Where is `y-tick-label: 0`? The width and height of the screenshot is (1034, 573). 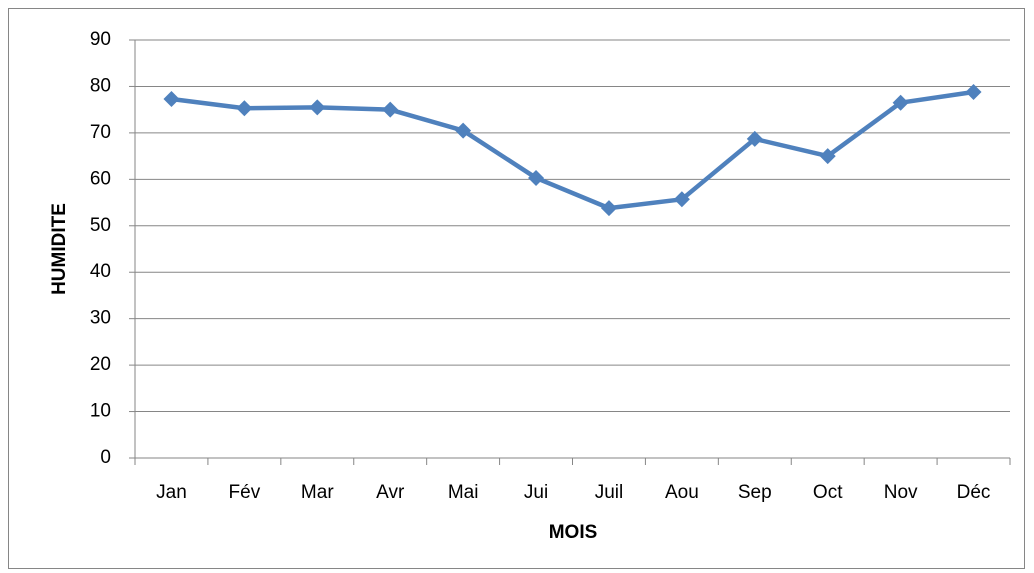
y-tick-label: 0 is located at coordinates (105, 457).